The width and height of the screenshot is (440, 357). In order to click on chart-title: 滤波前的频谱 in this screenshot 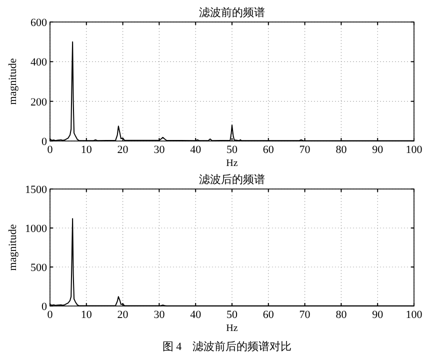, I will do `click(232, 12)`.